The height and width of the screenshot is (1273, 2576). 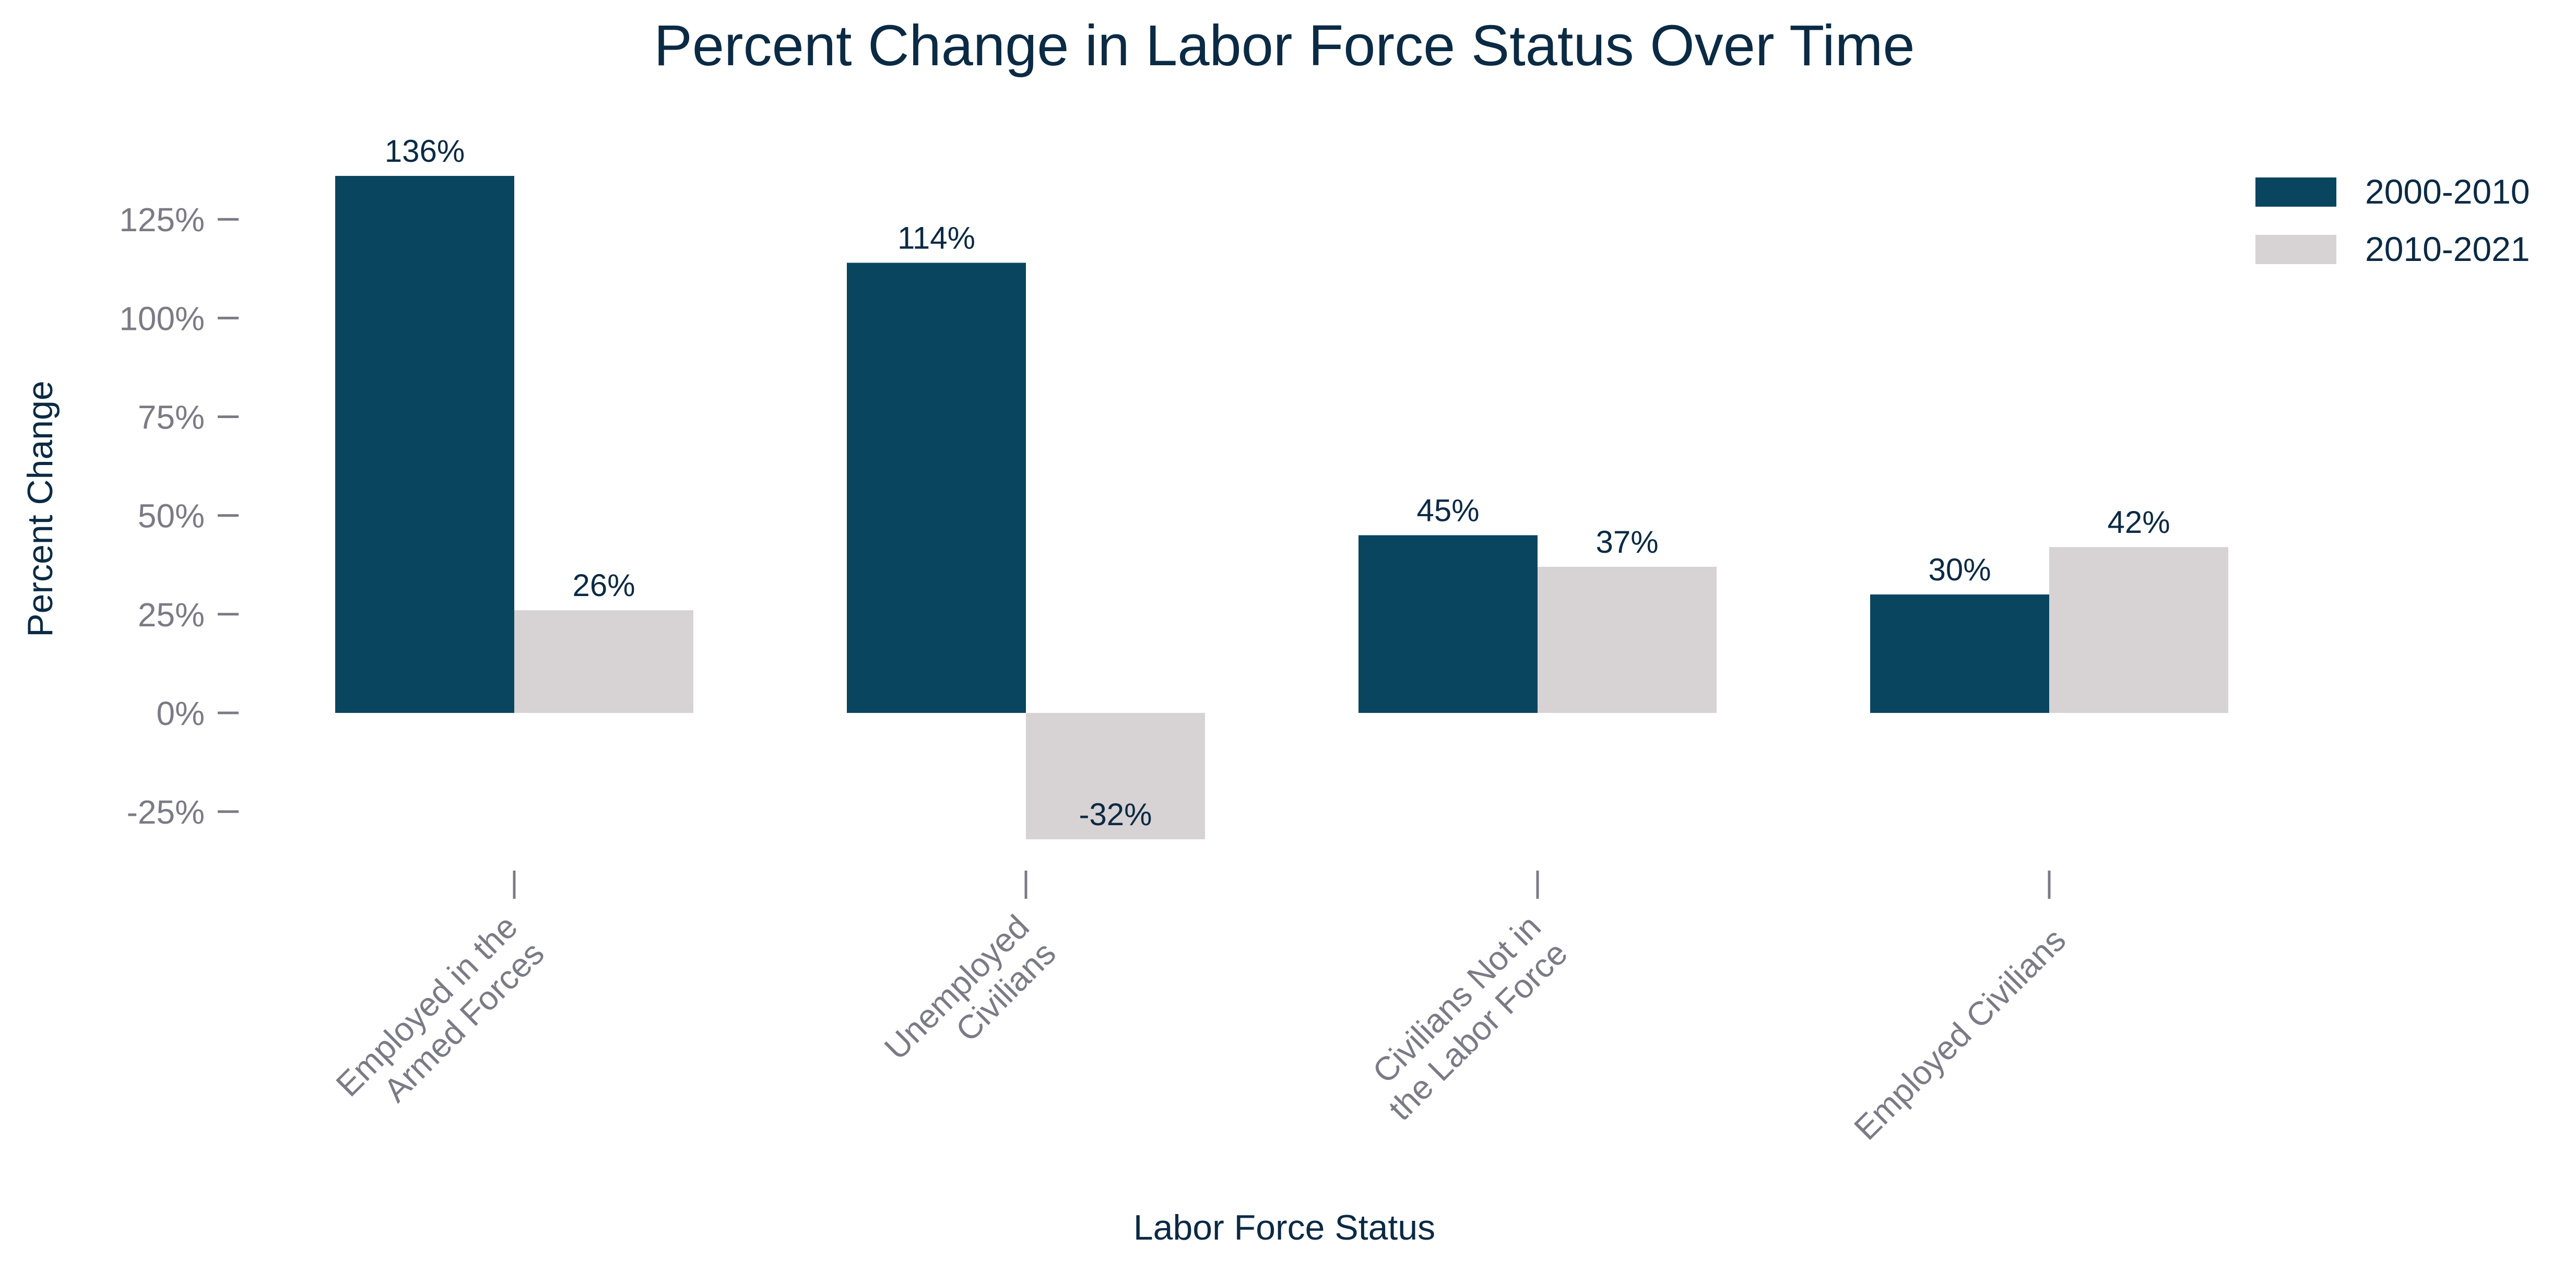 What do you see at coordinates (1627, 542) in the screenshot?
I see `bar-value-label: 37%` at bounding box center [1627, 542].